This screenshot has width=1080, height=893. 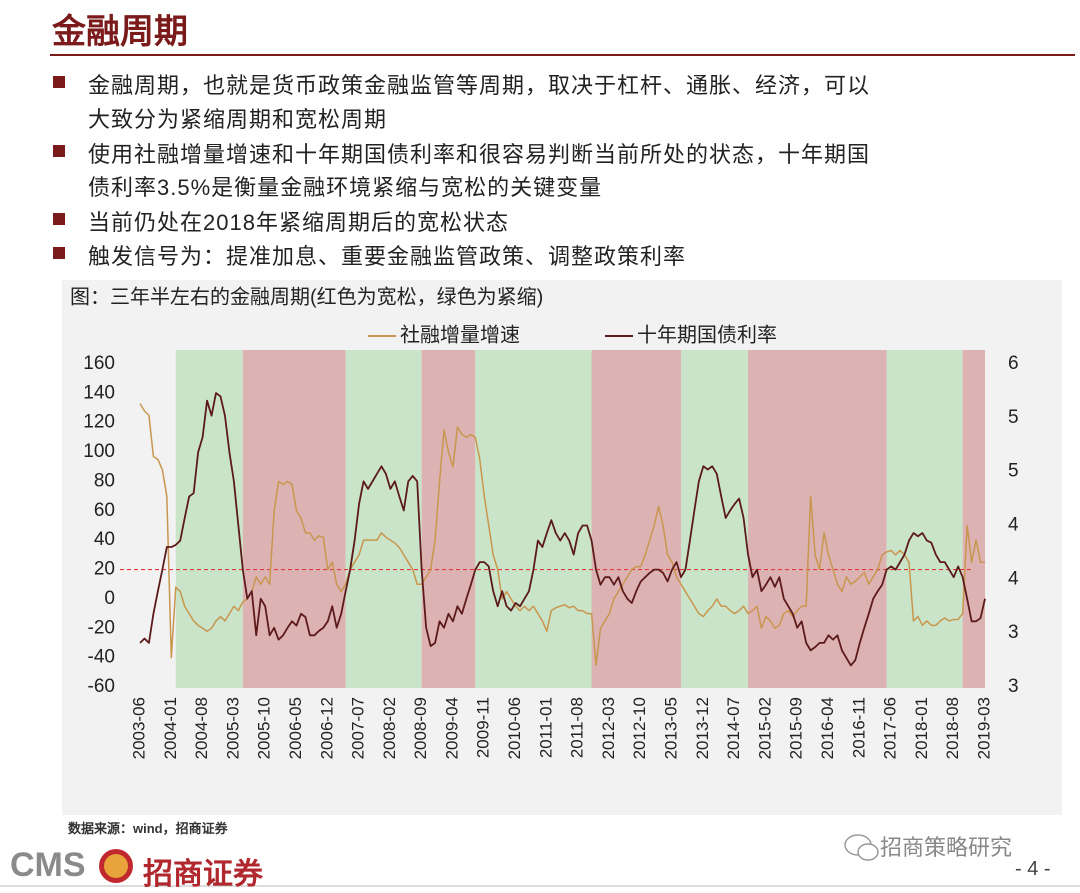 I want to click on x-tick-label: 2014-07, so click(x=733, y=728).